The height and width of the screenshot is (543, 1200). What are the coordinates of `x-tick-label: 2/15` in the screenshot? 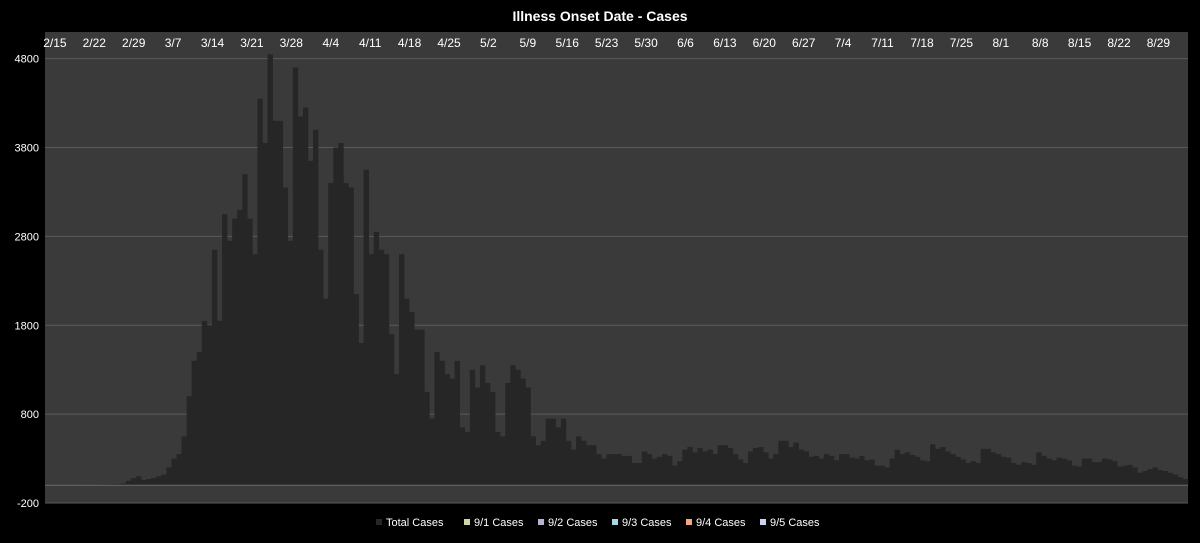 It's located at (55, 43).